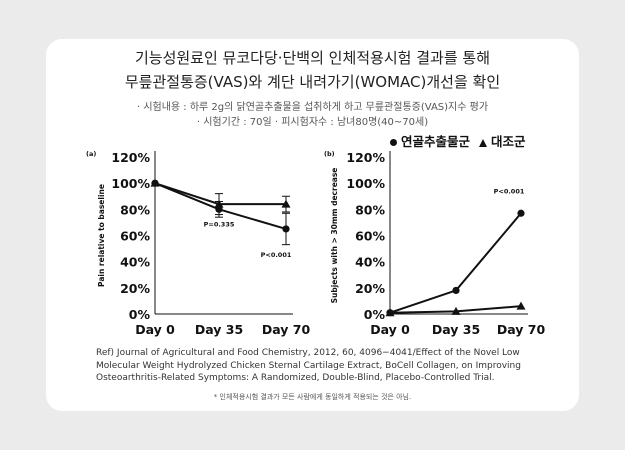  I want to click on chart-b-y-tick-label: 40%, so click(370, 262).